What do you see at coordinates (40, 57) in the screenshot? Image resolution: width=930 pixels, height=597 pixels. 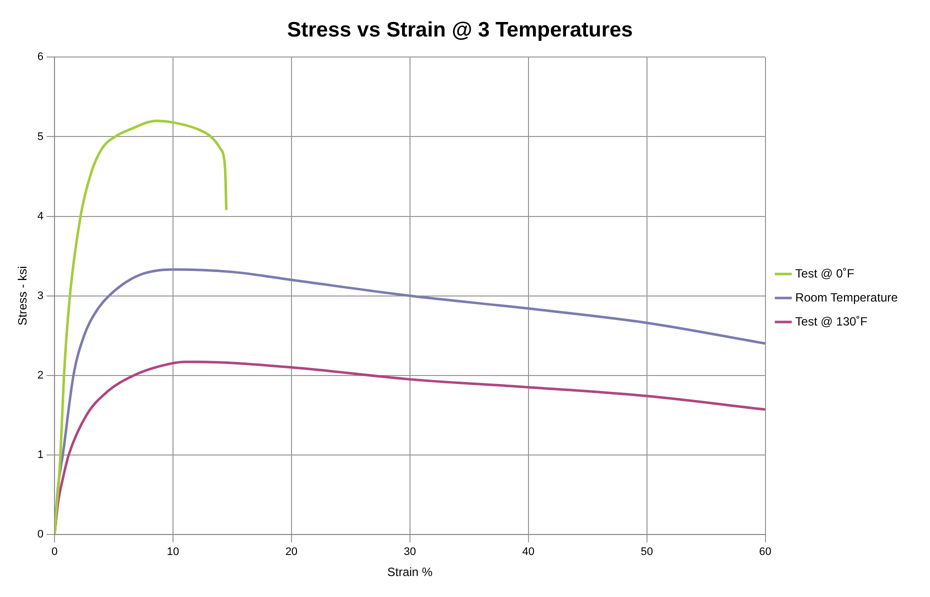 I see `y-tick-label: 6` at bounding box center [40, 57].